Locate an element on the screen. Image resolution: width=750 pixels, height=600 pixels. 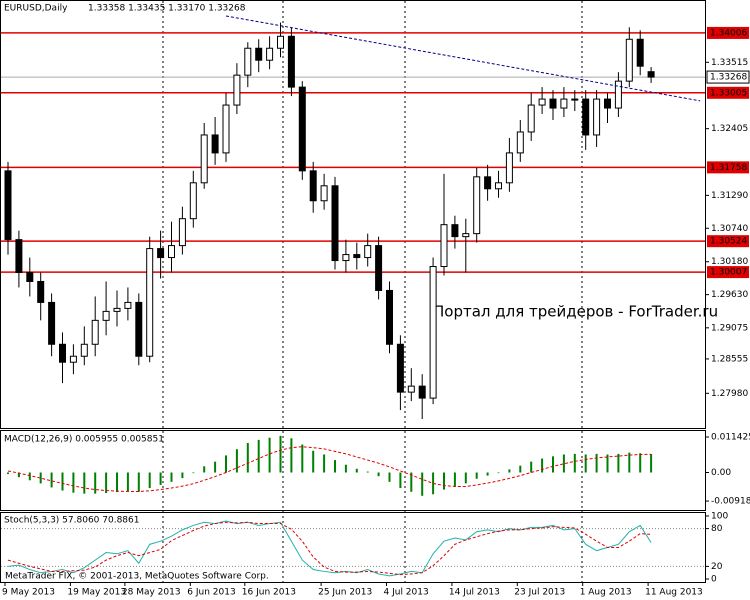
x-tick-label: 9 May 2013 is located at coordinates (28, 593).